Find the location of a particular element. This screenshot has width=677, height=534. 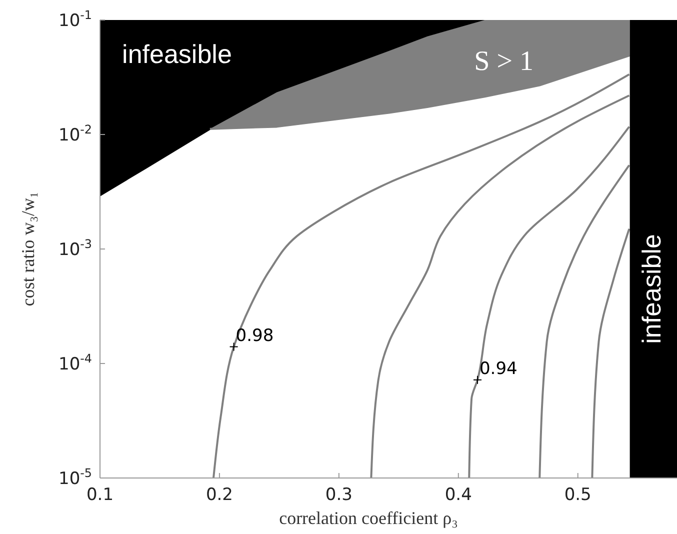

x-tick-label: 0.2 is located at coordinates (219, 495).